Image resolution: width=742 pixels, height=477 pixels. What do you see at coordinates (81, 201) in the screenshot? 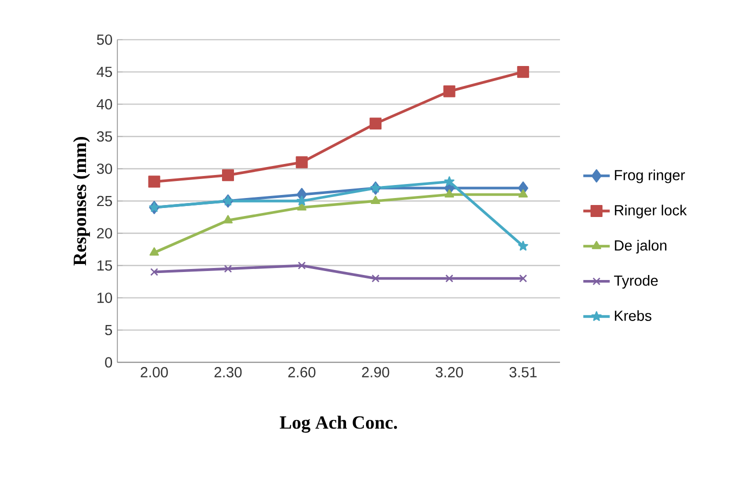
I see `y-axis-title: Responses (mm)` at bounding box center [81, 201].